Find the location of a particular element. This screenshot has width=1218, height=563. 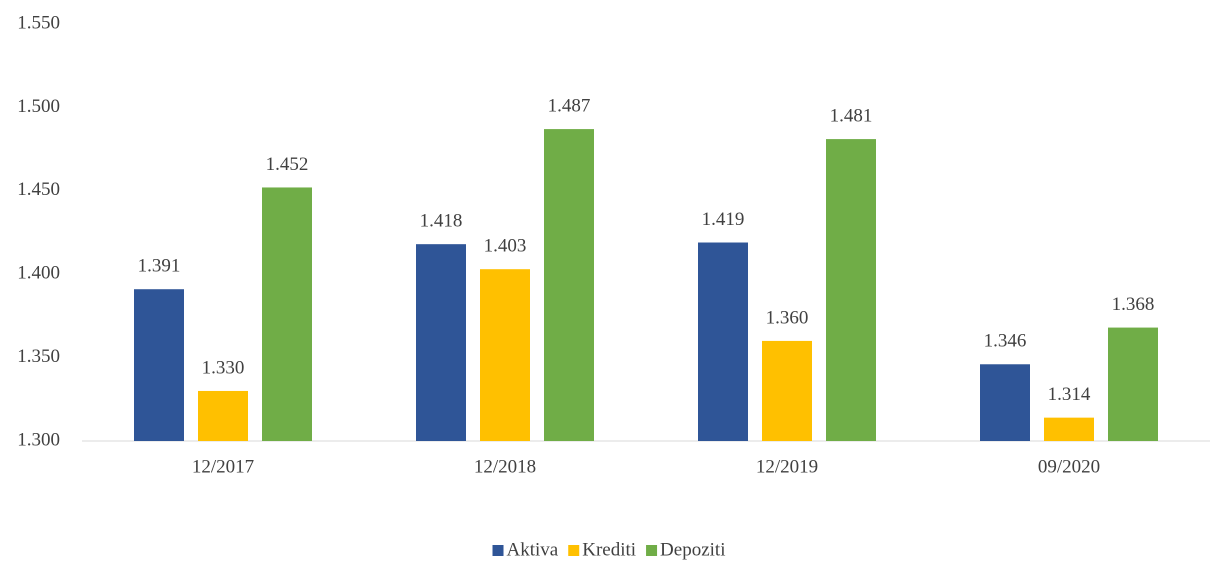

legend-label: Depoziti is located at coordinates (692, 549).